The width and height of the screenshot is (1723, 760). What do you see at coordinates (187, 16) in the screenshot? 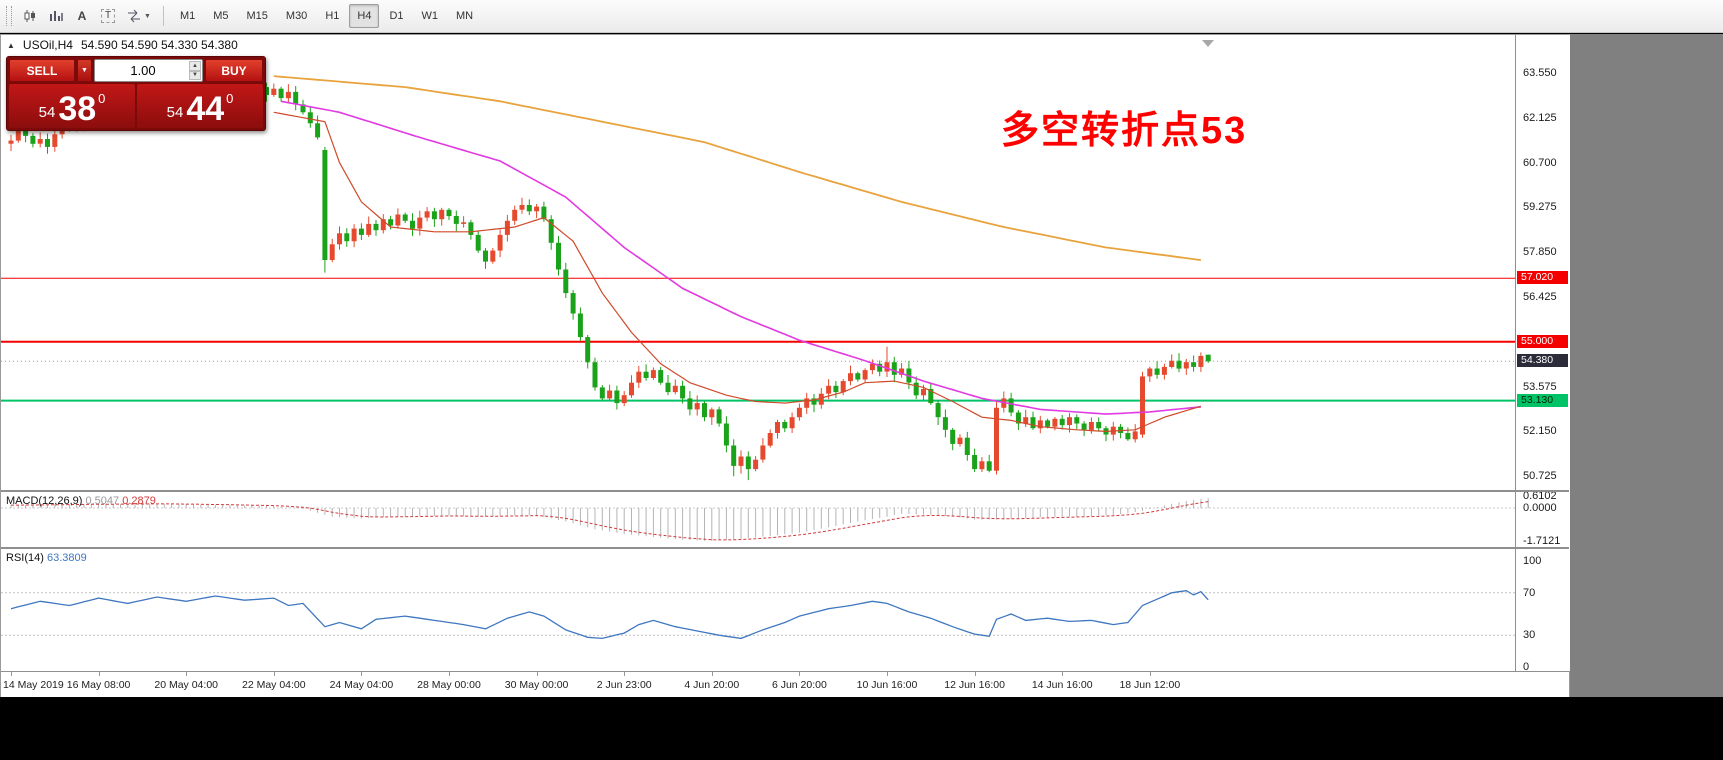
I see `timeframe-button-m1: M1` at bounding box center [187, 16].